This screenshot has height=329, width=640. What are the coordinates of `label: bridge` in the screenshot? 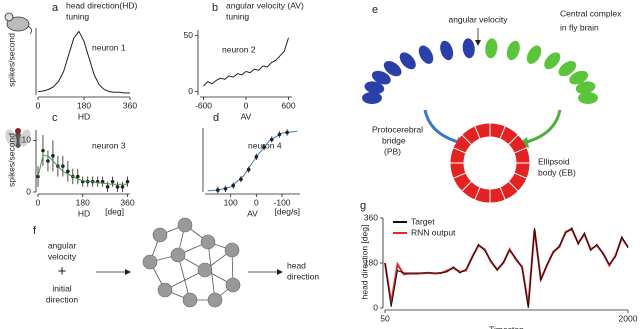 It's located at (394, 140).